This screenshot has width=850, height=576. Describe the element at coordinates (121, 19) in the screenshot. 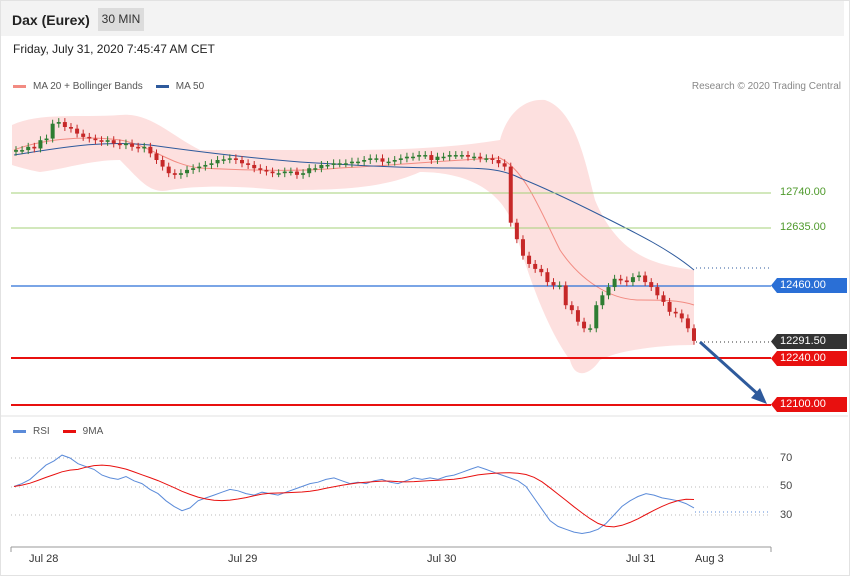

I see `timeframe-button: 30 MIN` at that location.